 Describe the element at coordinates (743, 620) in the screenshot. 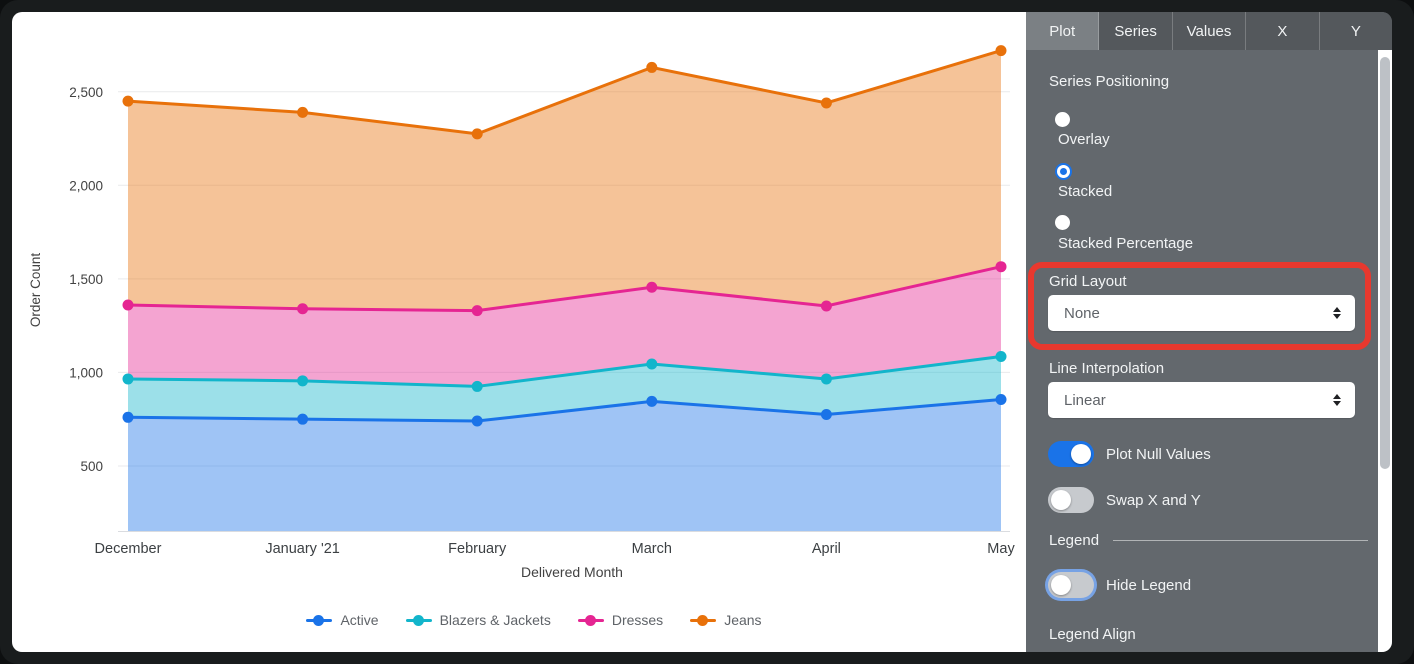

I see `legend-label: Jeans` at that location.